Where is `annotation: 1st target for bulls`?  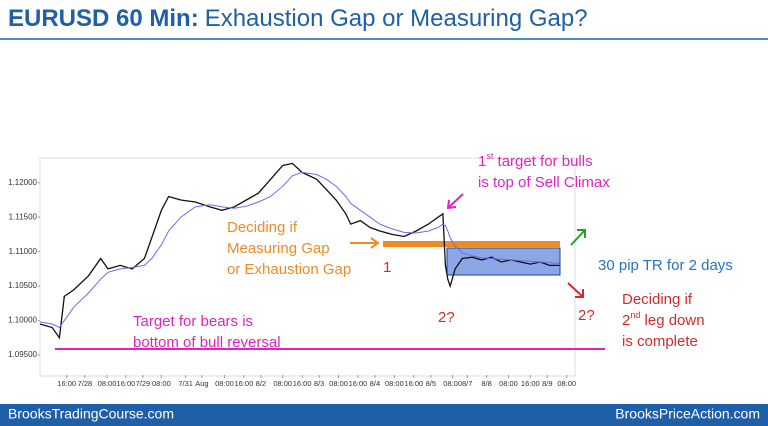 annotation: 1st target for bulls is located at coordinates (535, 160).